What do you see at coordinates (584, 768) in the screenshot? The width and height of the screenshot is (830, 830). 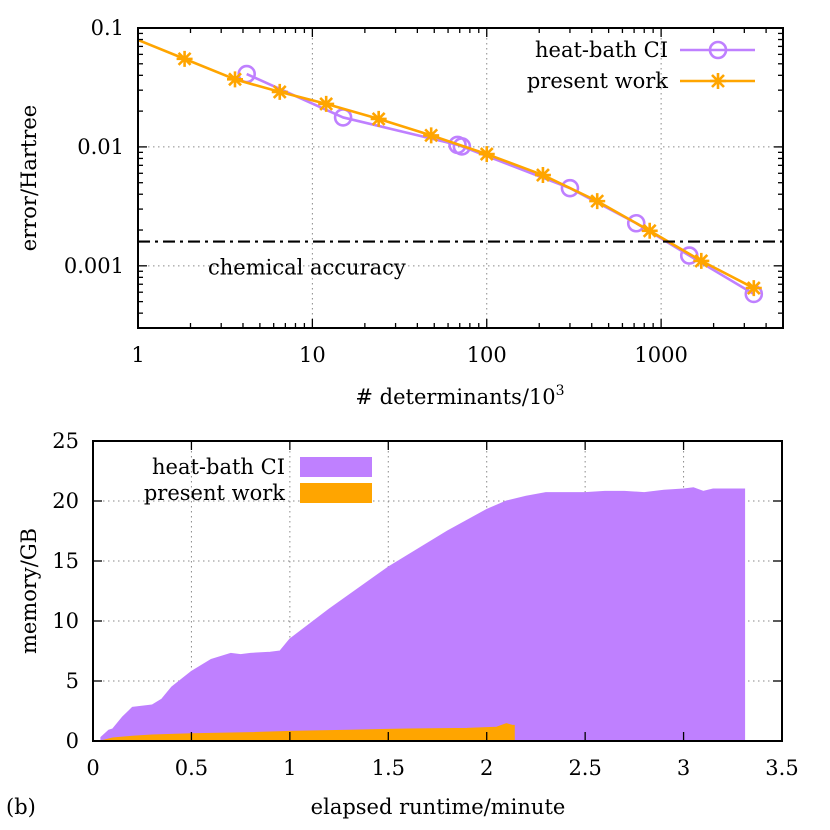 I see `b-x-tick-label-2-5: 2.5` at bounding box center [584, 768].